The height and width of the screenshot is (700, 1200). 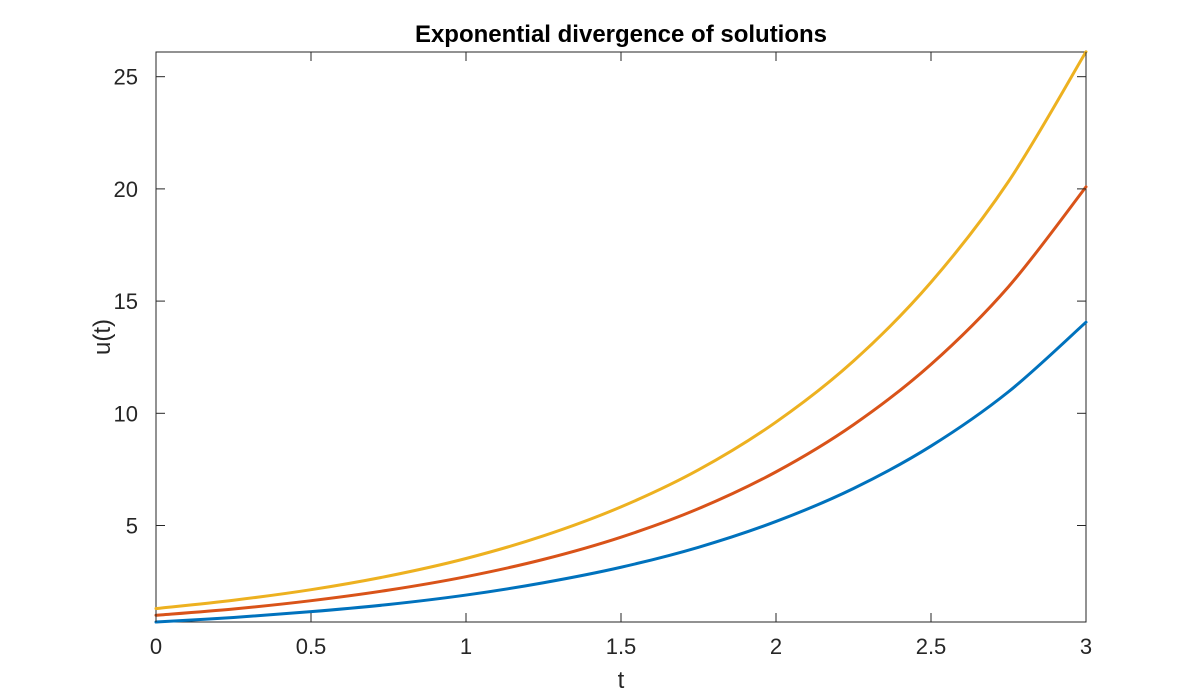 What do you see at coordinates (621, 680) in the screenshot?
I see `x-axis-label: t` at bounding box center [621, 680].